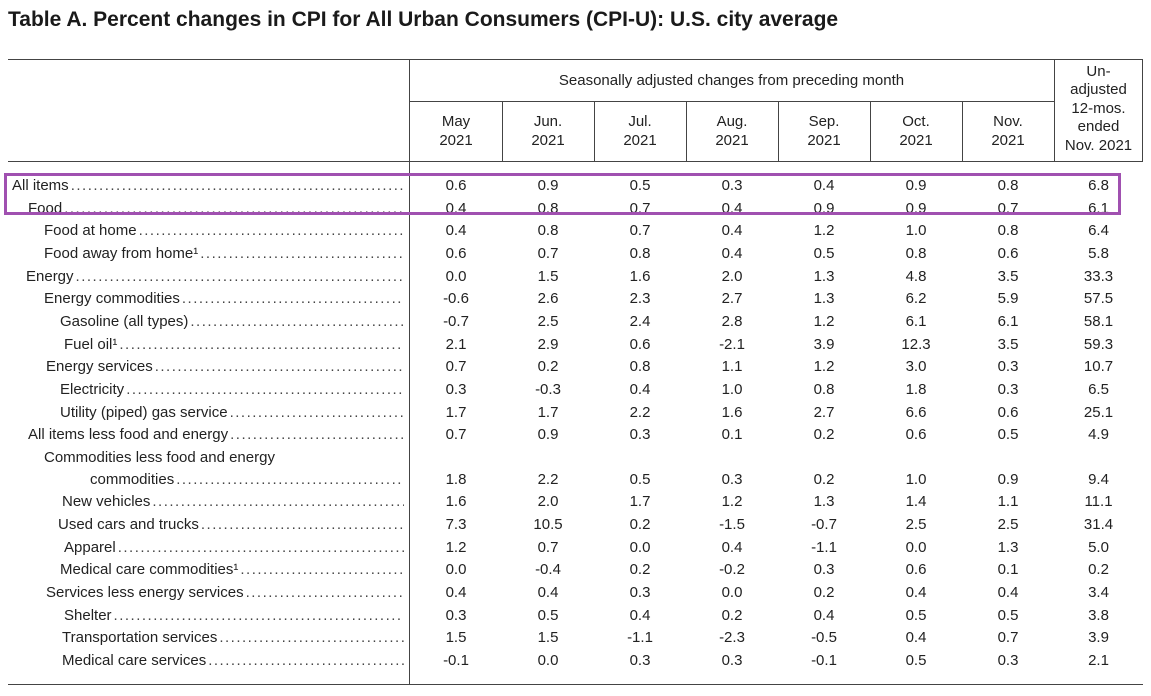 Image resolution: width=1151 pixels, height=696 pixels. Describe the element at coordinates (456, 121) in the screenshot. I see `header-month: May` at that location.